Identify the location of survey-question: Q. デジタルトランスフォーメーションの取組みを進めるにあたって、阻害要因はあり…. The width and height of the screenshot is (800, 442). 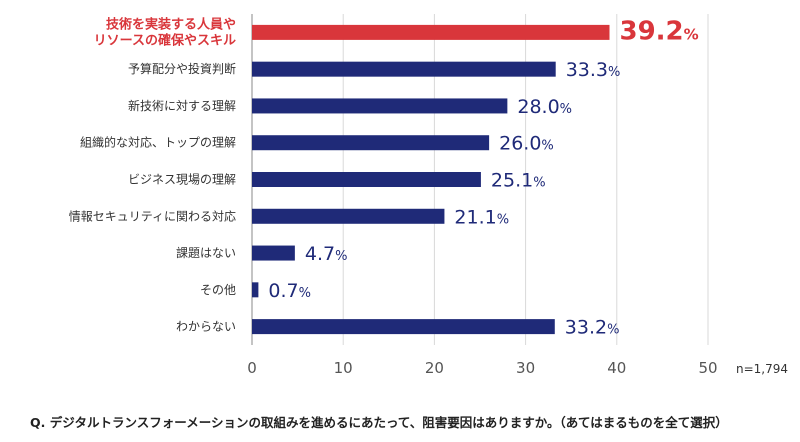
(379, 422).